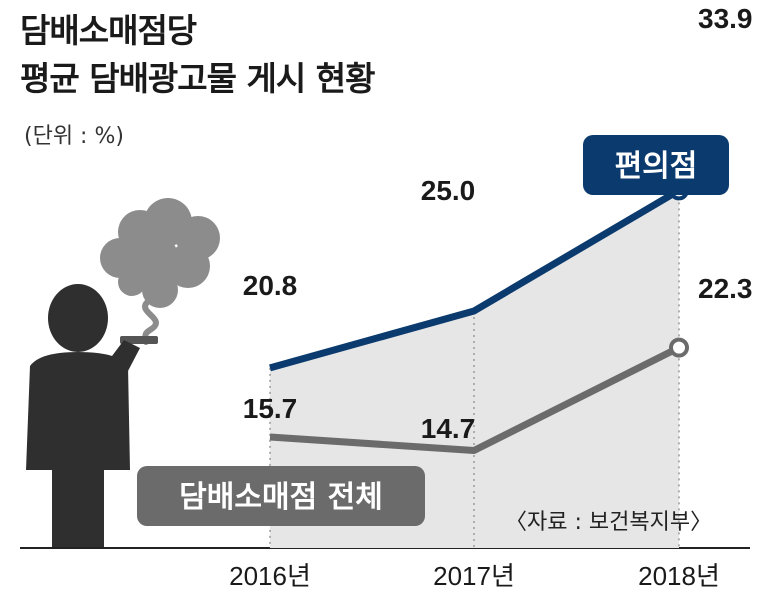  I want to click on data-label: 20.8, so click(270, 285).